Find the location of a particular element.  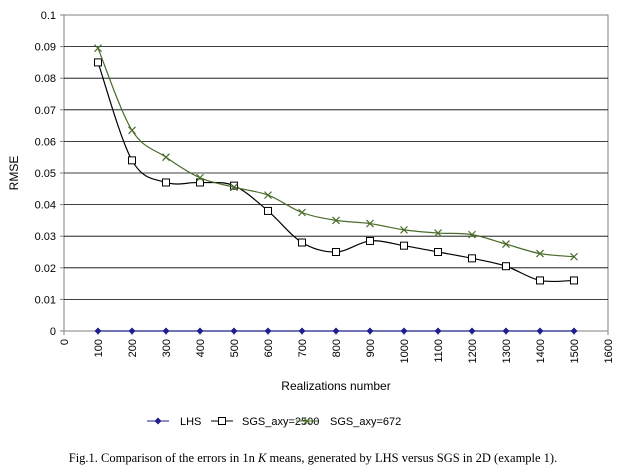

y-tick-label: 0.07 is located at coordinates (45, 111).